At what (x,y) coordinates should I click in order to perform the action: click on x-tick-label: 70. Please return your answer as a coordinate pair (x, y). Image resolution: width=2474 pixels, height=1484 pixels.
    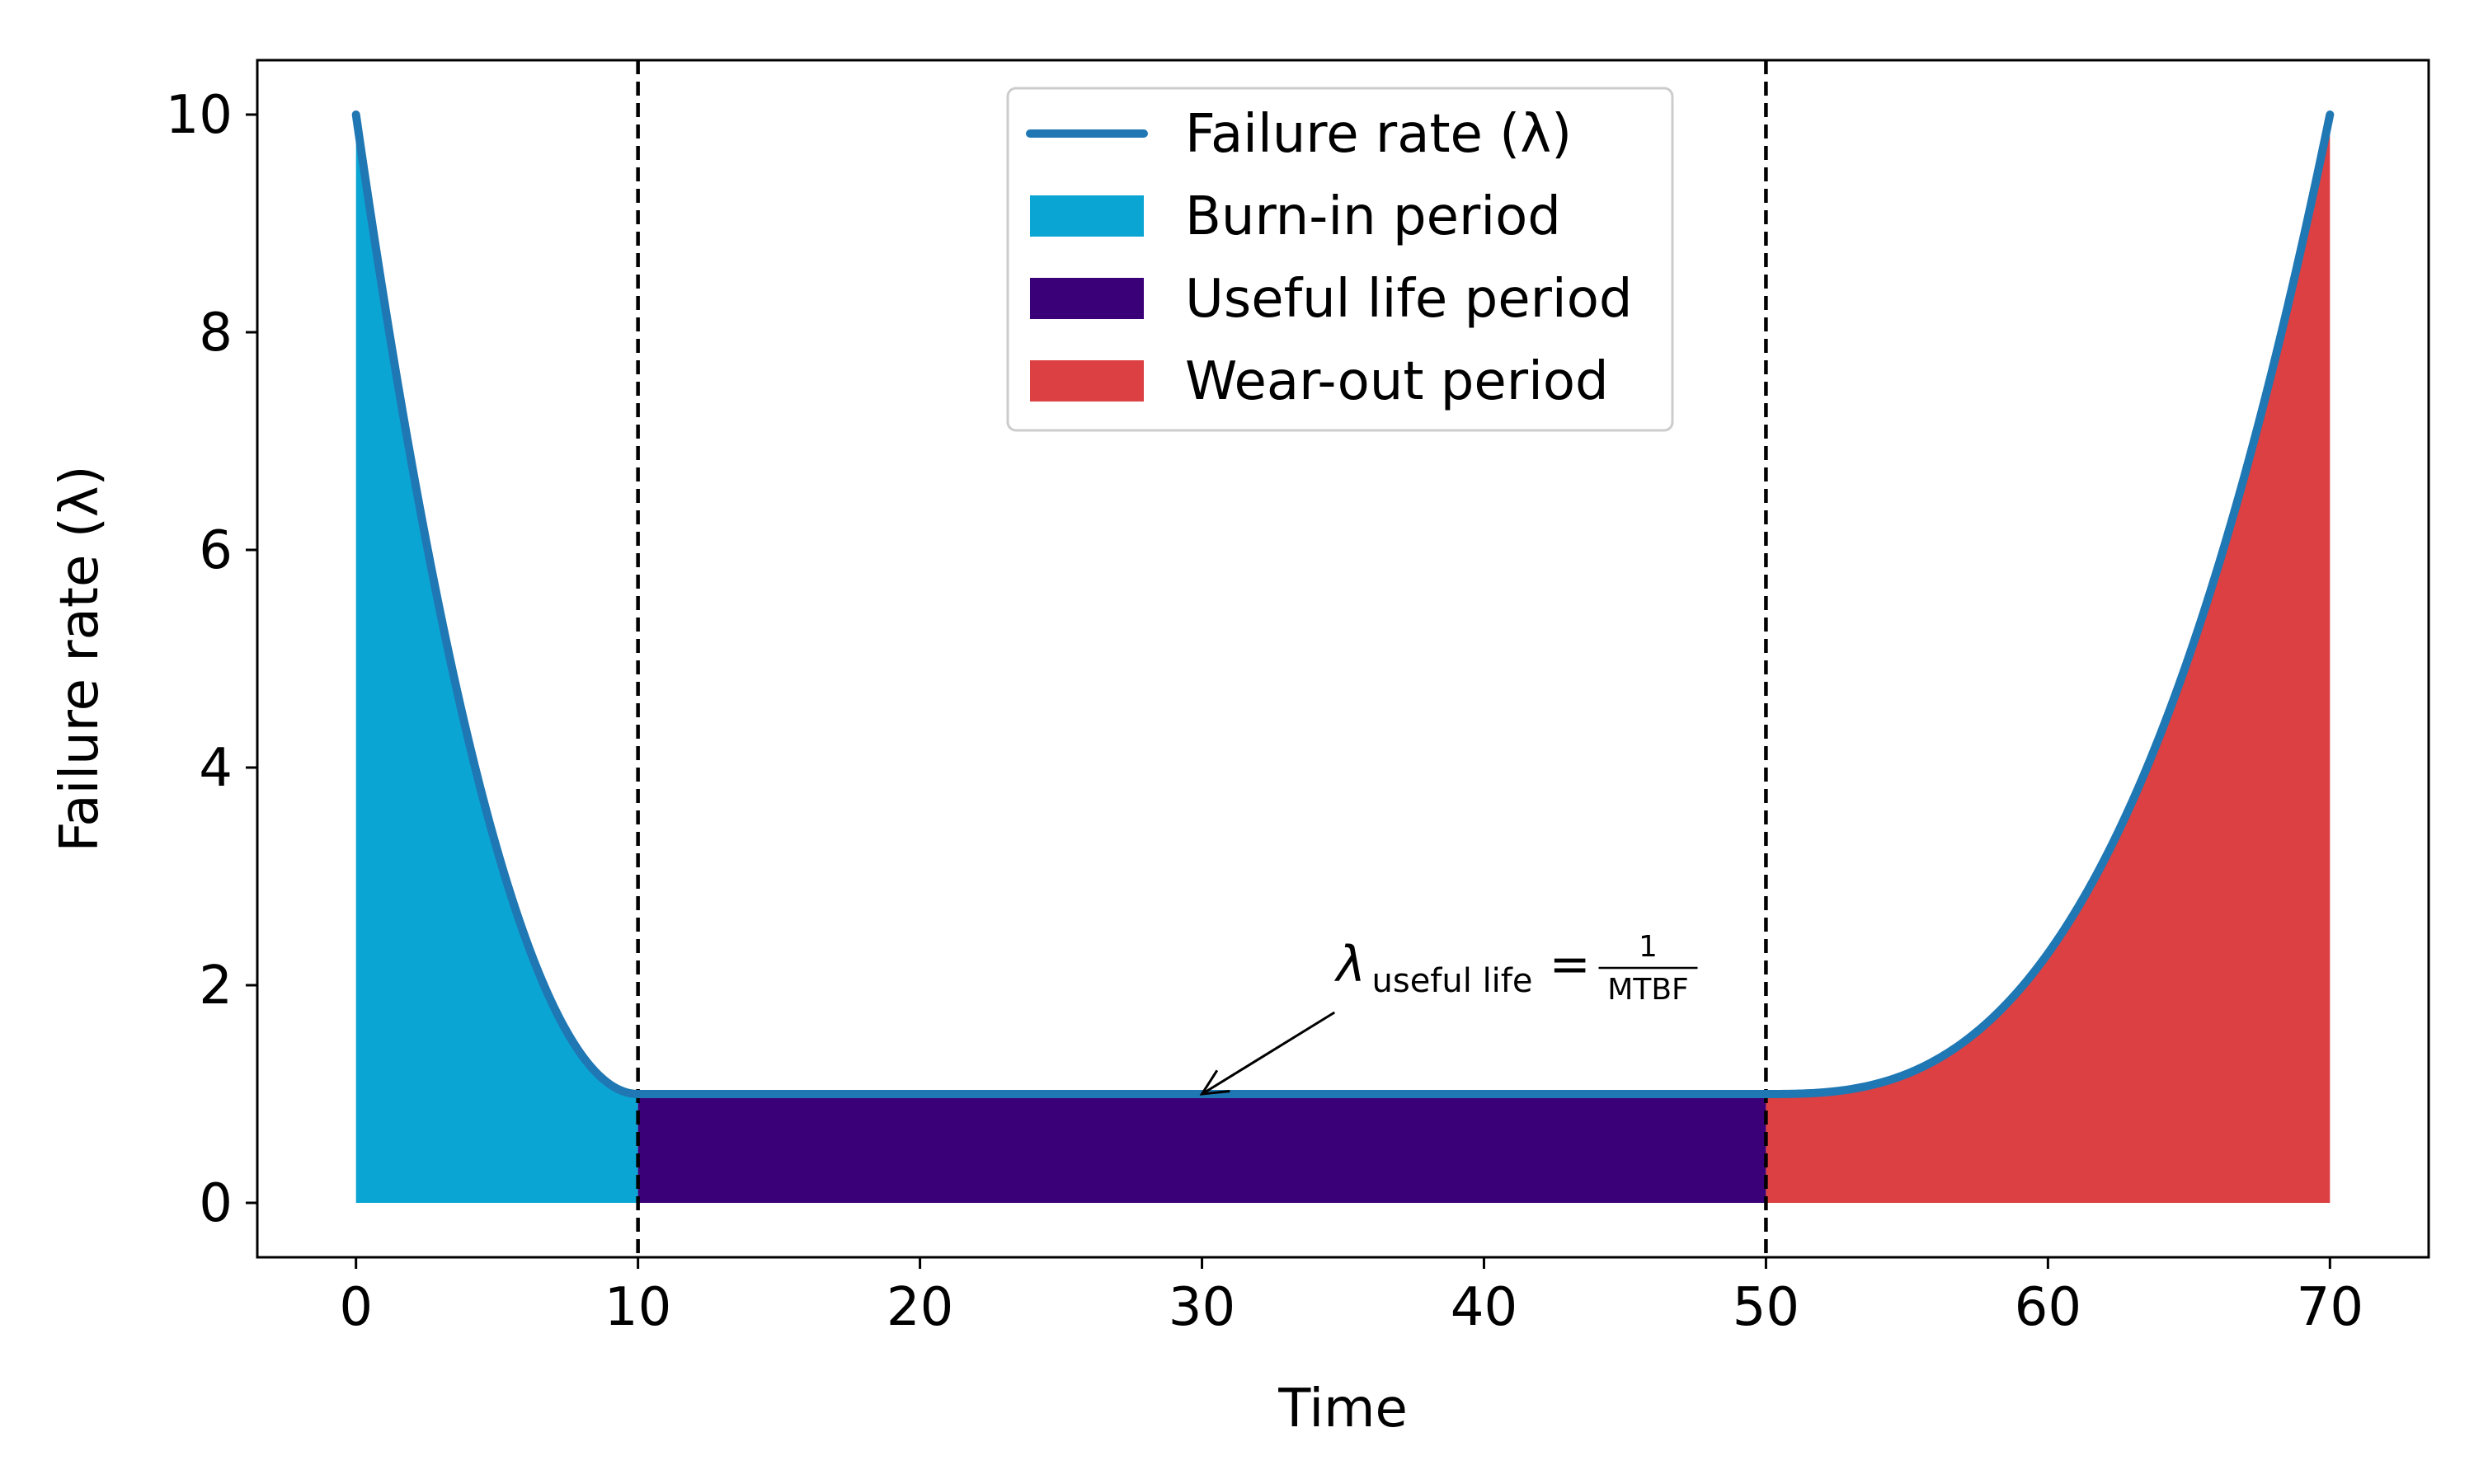
    Looking at the image, I should click on (2330, 1307).